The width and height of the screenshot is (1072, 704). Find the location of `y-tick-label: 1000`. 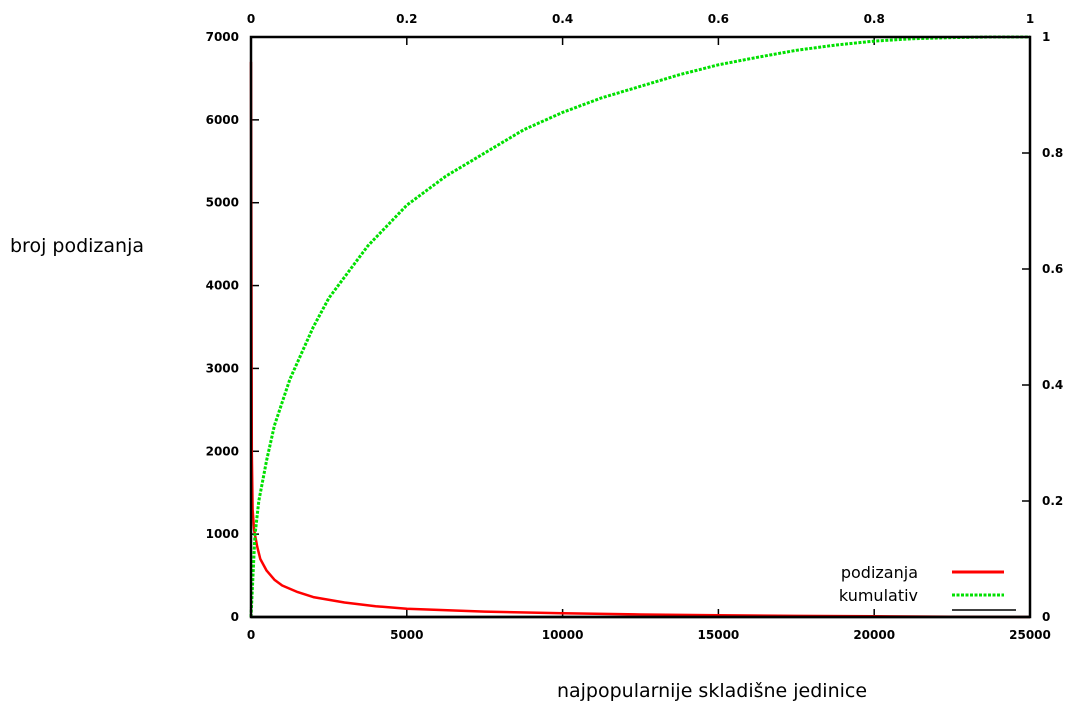

y-tick-label: 1000 is located at coordinates (222, 534).